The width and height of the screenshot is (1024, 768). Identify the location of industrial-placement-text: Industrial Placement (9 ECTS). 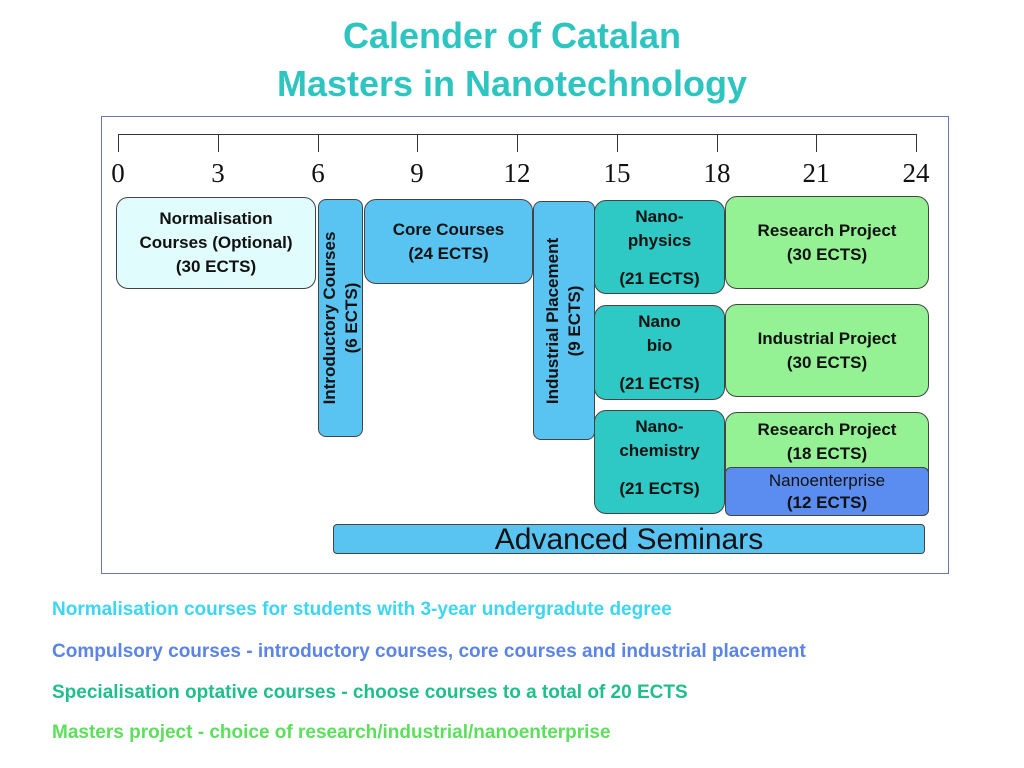
(564, 320).